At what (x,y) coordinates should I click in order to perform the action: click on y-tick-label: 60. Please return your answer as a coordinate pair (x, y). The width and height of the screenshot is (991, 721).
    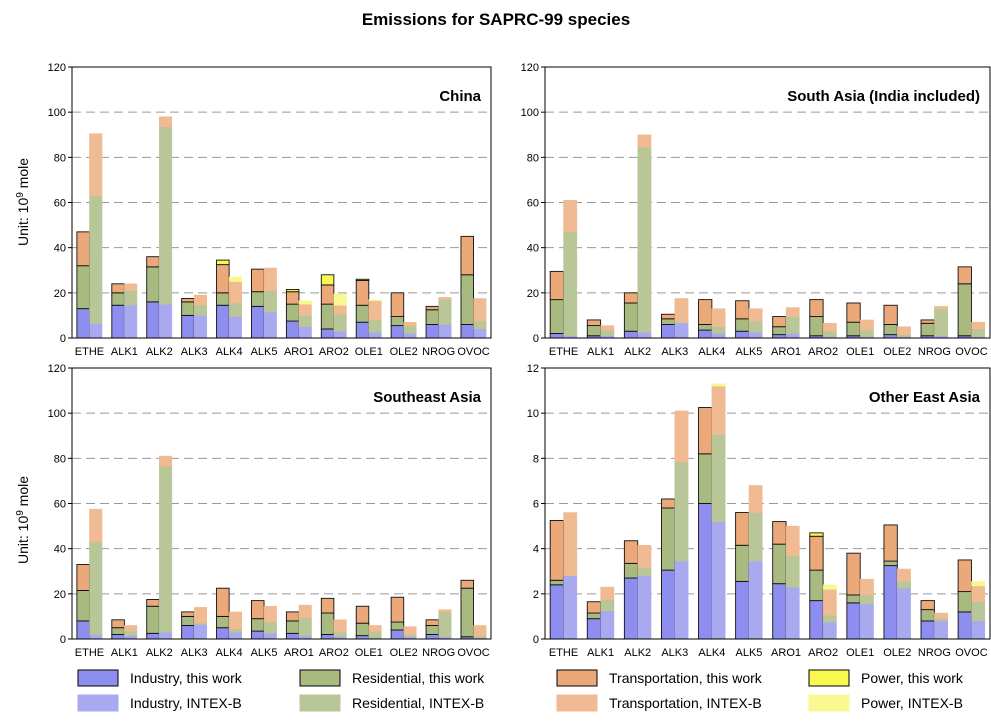
    Looking at the image, I should click on (60, 505).